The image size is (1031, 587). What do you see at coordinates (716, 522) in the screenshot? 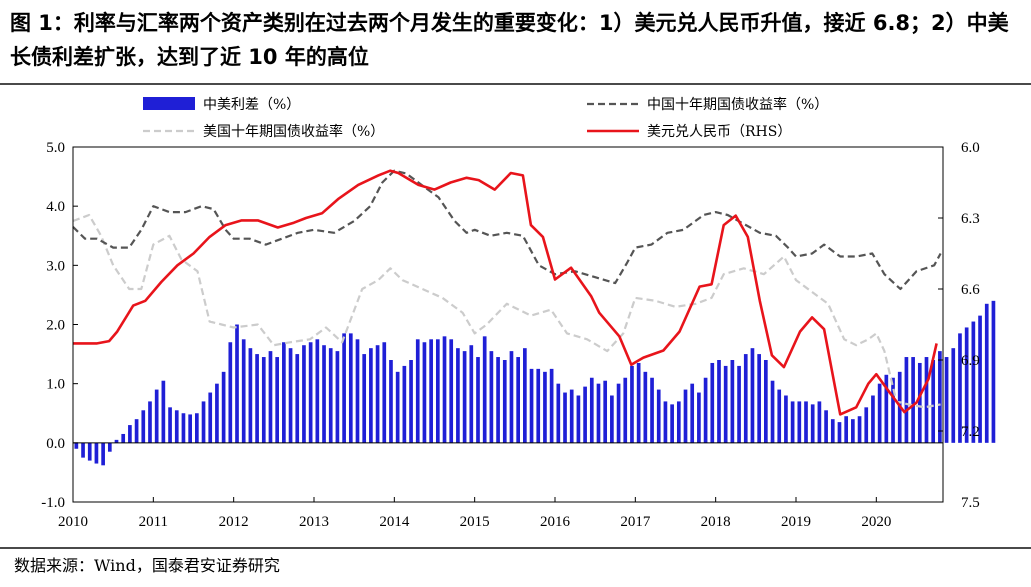
I see `x-tick-label: 2018` at bounding box center [716, 522].